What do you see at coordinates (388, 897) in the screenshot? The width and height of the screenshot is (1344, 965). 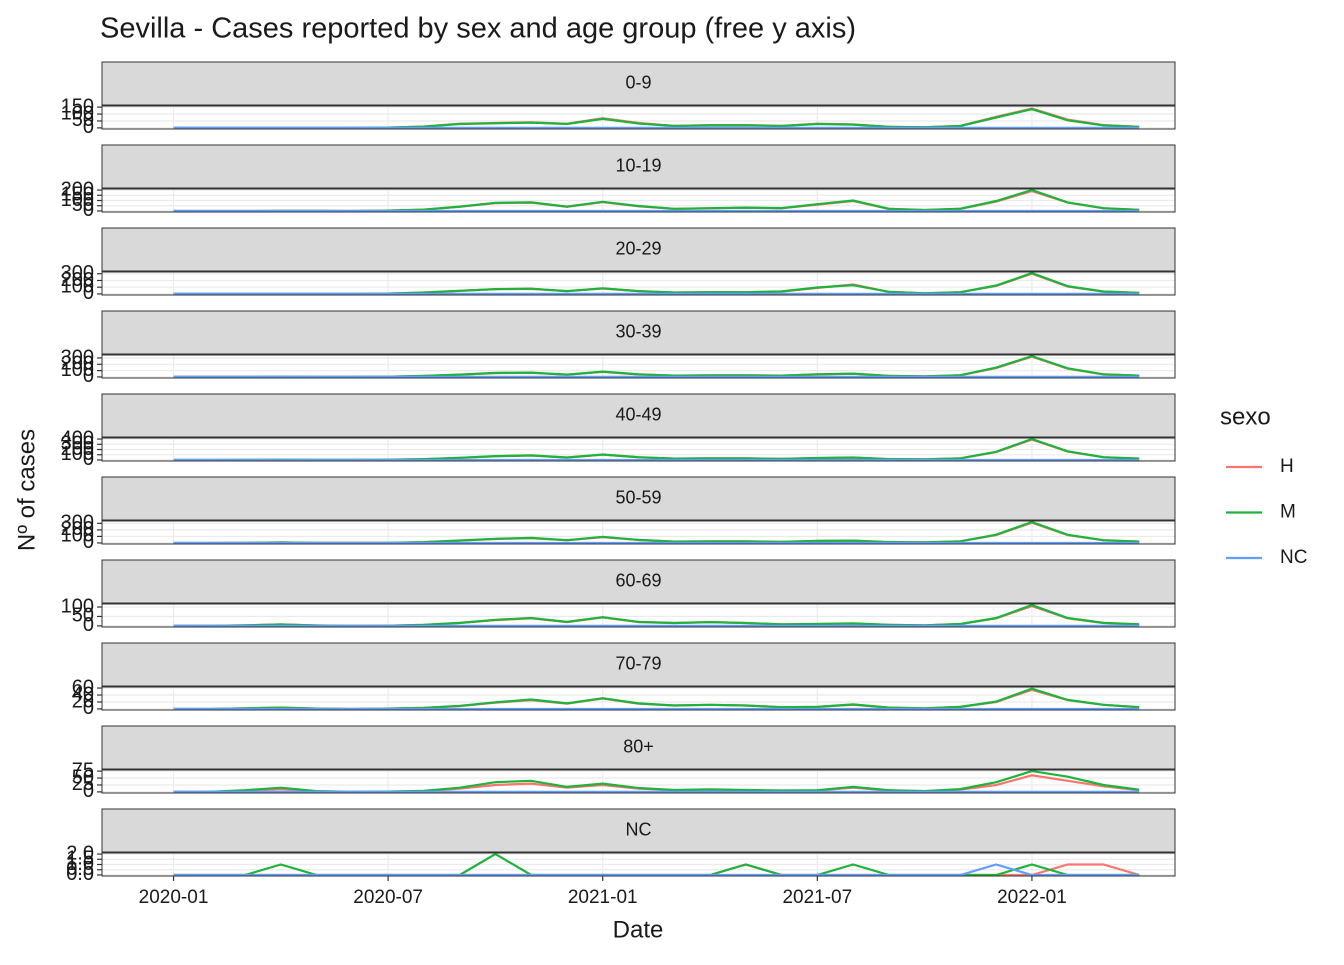 I see `x-tick-label: 2020-07` at bounding box center [388, 897].